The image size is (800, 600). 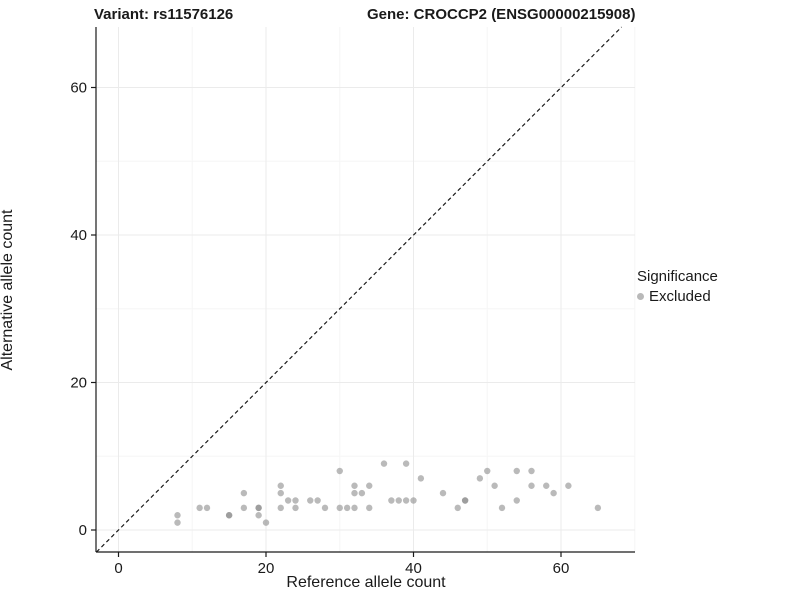 I want to click on y-tick-label: 40, so click(x=78, y=235).